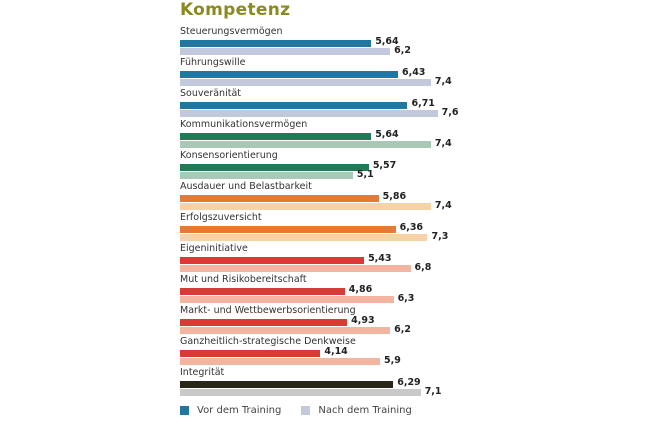  I want to click on value-label-before: 6,71, so click(423, 103).